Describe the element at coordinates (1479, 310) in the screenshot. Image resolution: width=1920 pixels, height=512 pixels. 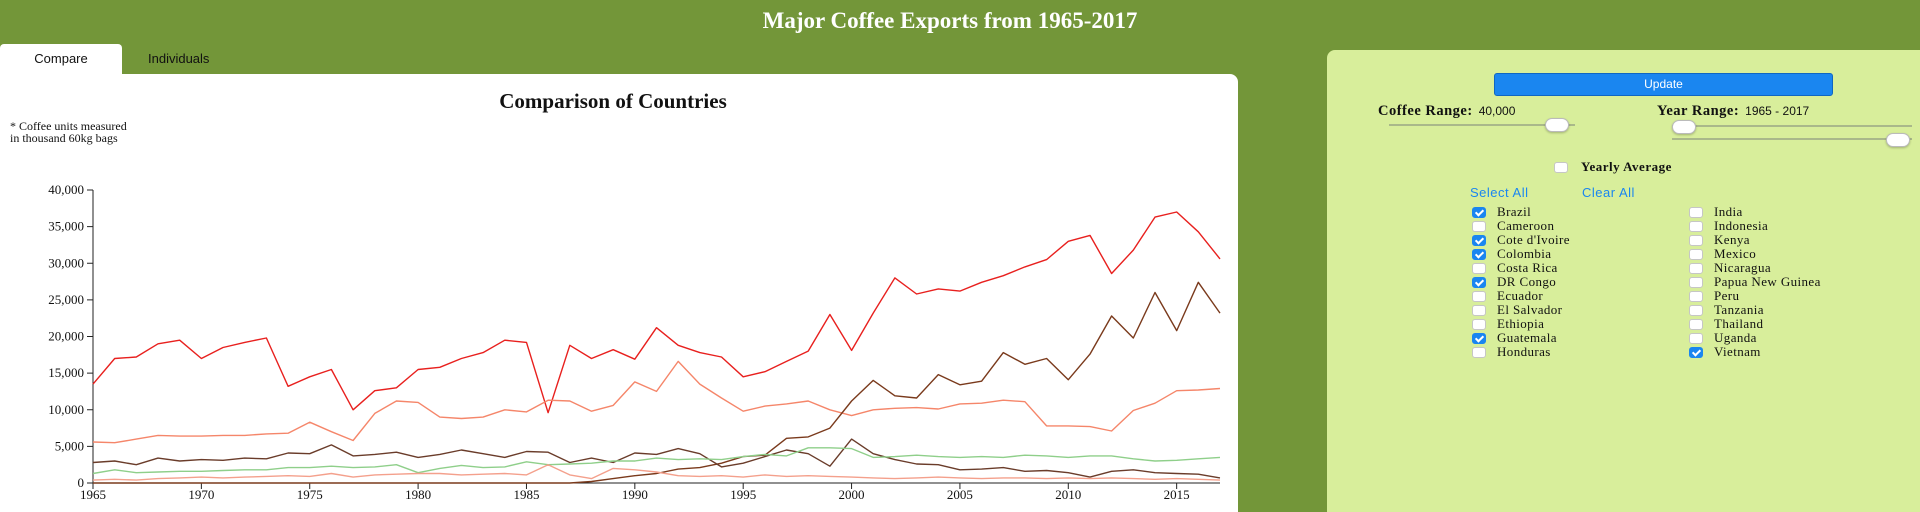
I see `country-checkbox-el-salvador` at that location.